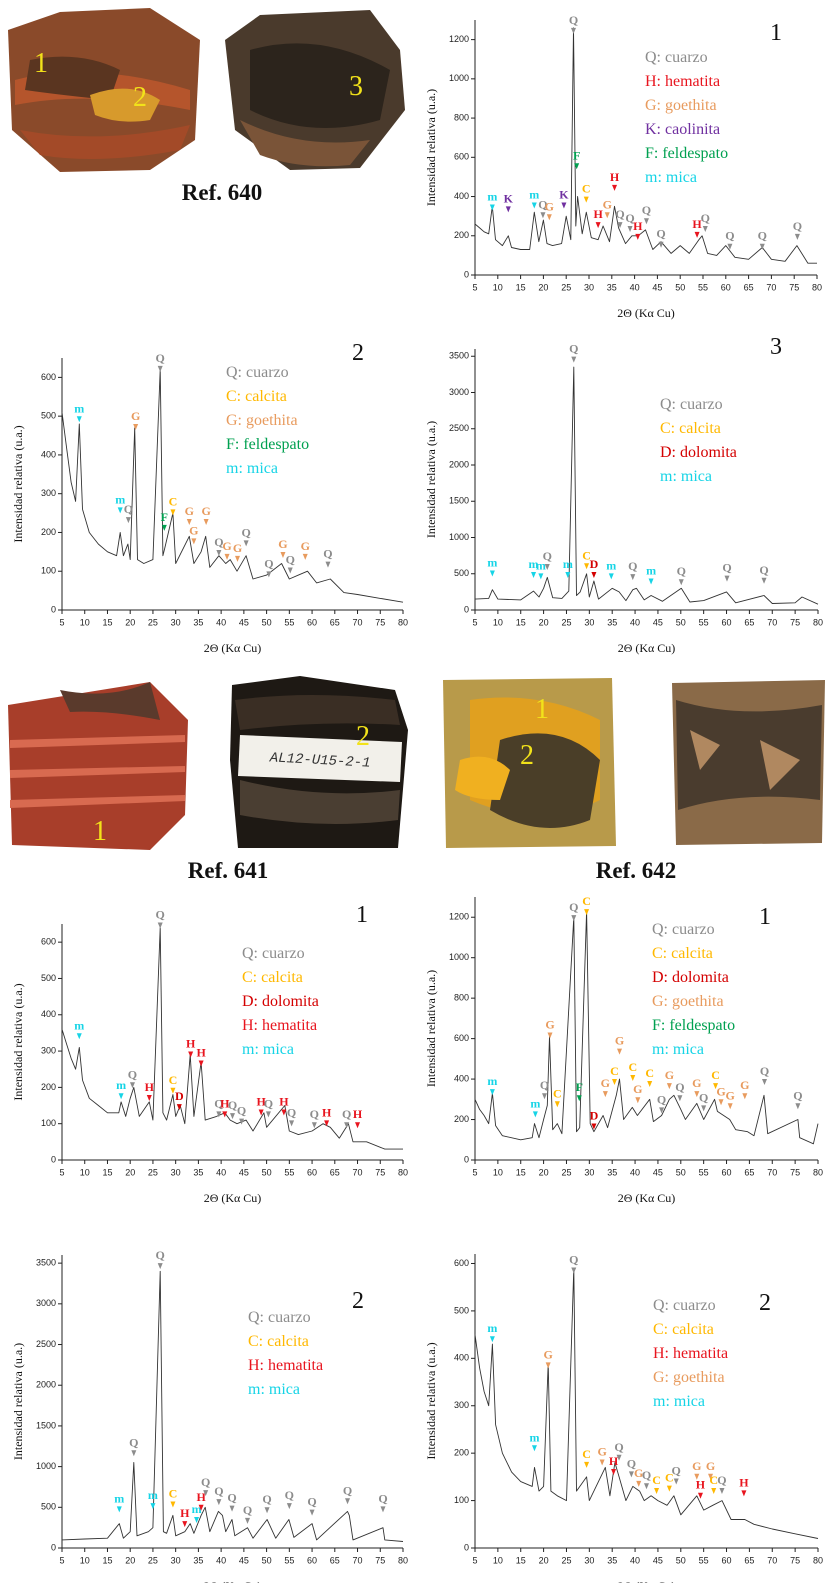  I want to click on x-tick-label: 10, so click(498, 1172).